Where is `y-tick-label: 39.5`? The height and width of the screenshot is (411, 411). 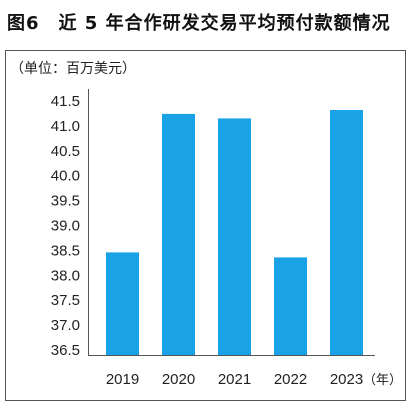 y-tick-label: 39.5 is located at coordinates (65, 201).